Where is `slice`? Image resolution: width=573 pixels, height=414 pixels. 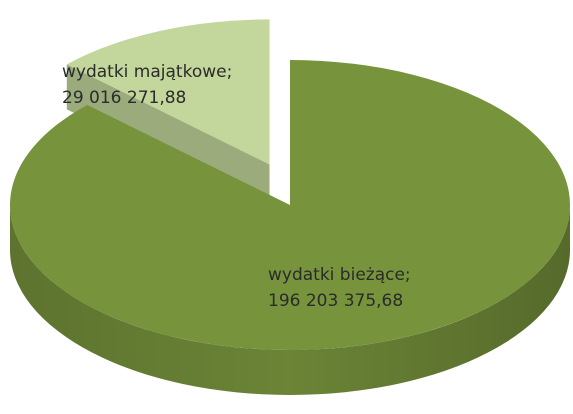 slice is located at coordinates (168, 92).